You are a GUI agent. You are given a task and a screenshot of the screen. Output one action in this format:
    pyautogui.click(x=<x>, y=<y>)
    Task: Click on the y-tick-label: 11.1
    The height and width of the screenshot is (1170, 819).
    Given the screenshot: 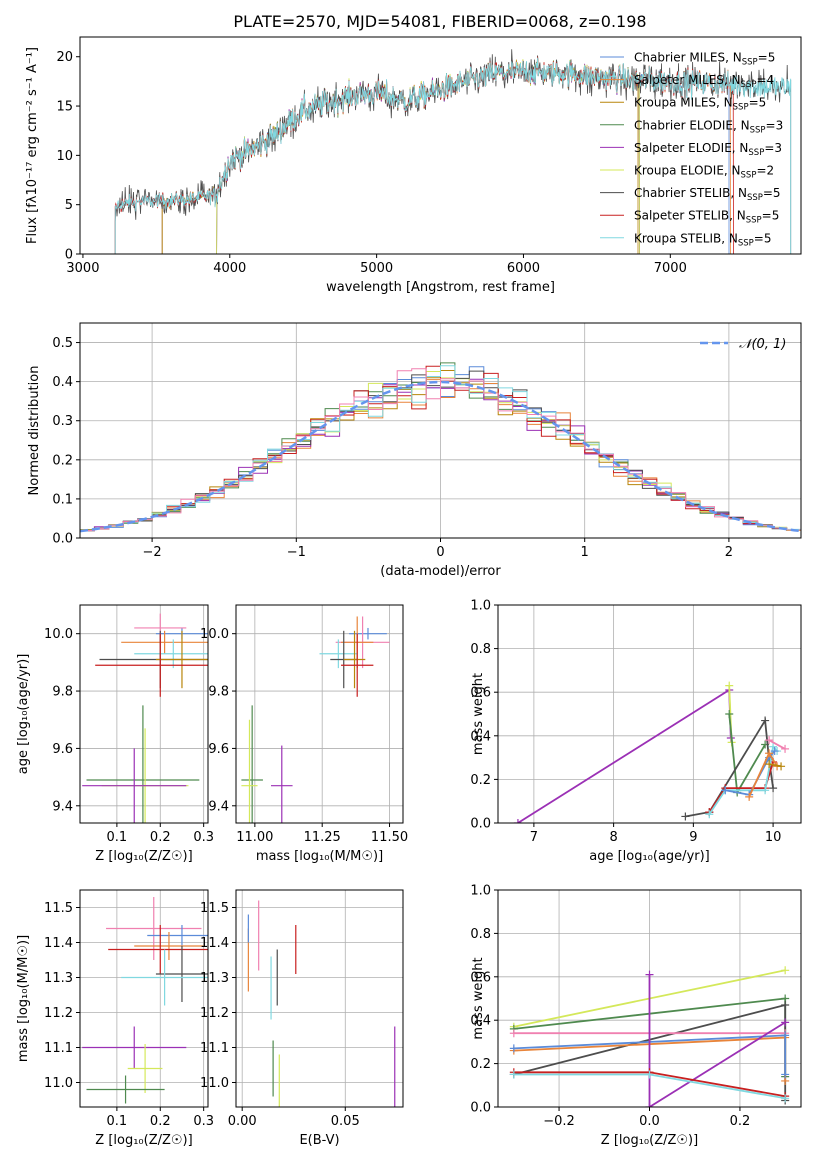 What is the action you would take?
    pyautogui.click(x=214, y=1048)
    